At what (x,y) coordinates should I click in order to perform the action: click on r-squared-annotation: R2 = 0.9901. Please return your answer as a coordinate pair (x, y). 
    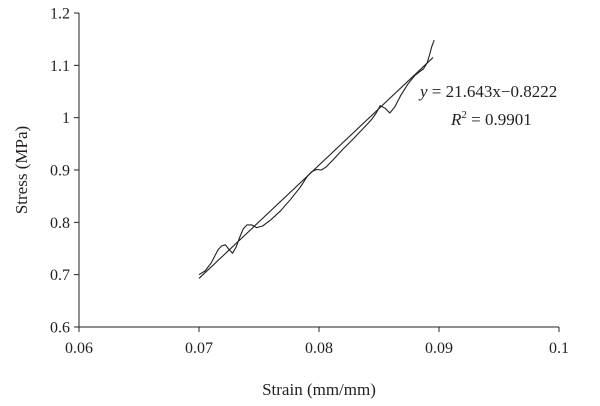
    Looking at the image, I should click on (491, 119).